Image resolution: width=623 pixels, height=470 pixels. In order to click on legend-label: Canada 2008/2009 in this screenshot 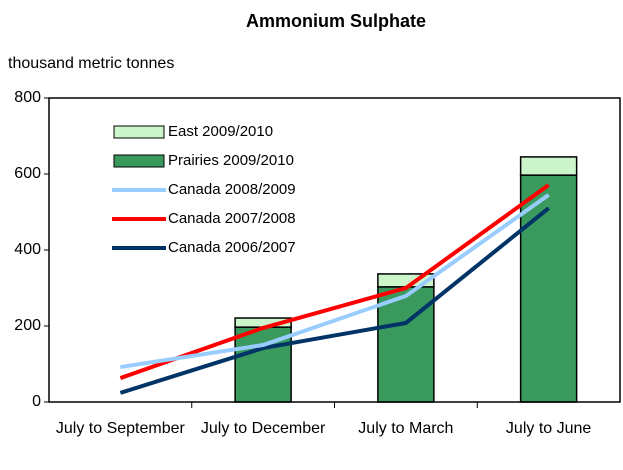, I will do `click(232, 189)`.